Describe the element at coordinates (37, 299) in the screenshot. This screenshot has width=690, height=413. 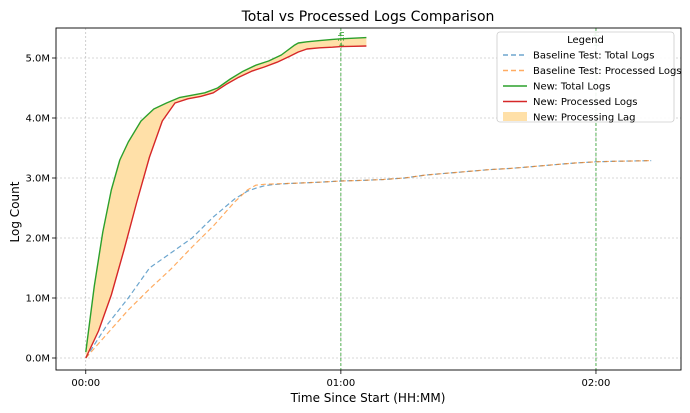
I see `y-tick-label: 1.0M` at that location.